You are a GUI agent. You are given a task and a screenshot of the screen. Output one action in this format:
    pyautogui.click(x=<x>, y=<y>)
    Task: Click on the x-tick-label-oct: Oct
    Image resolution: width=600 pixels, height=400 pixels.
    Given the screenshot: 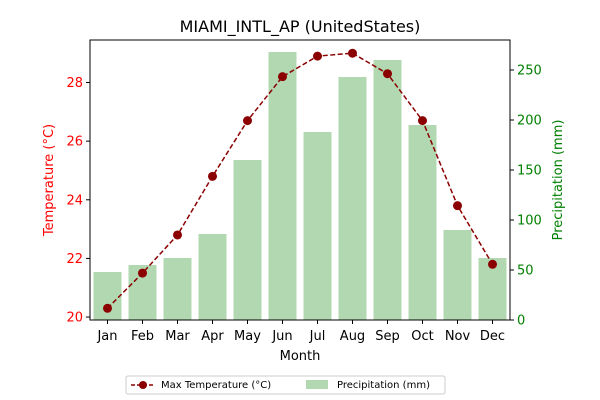 What is the action you would take?
    pyautogui.click(x=422, y=336)
    